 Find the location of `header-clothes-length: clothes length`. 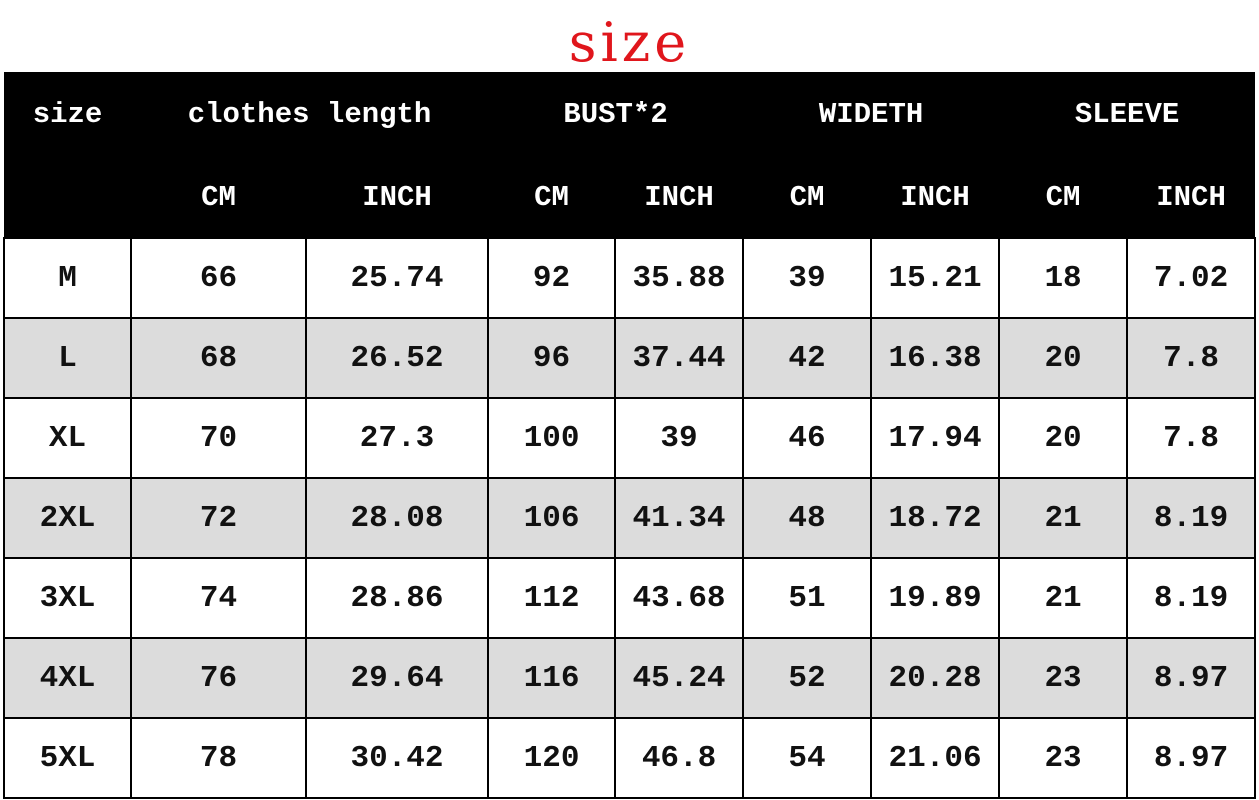

header-clothes-length: clothes length is located at coordinates (310, 114).